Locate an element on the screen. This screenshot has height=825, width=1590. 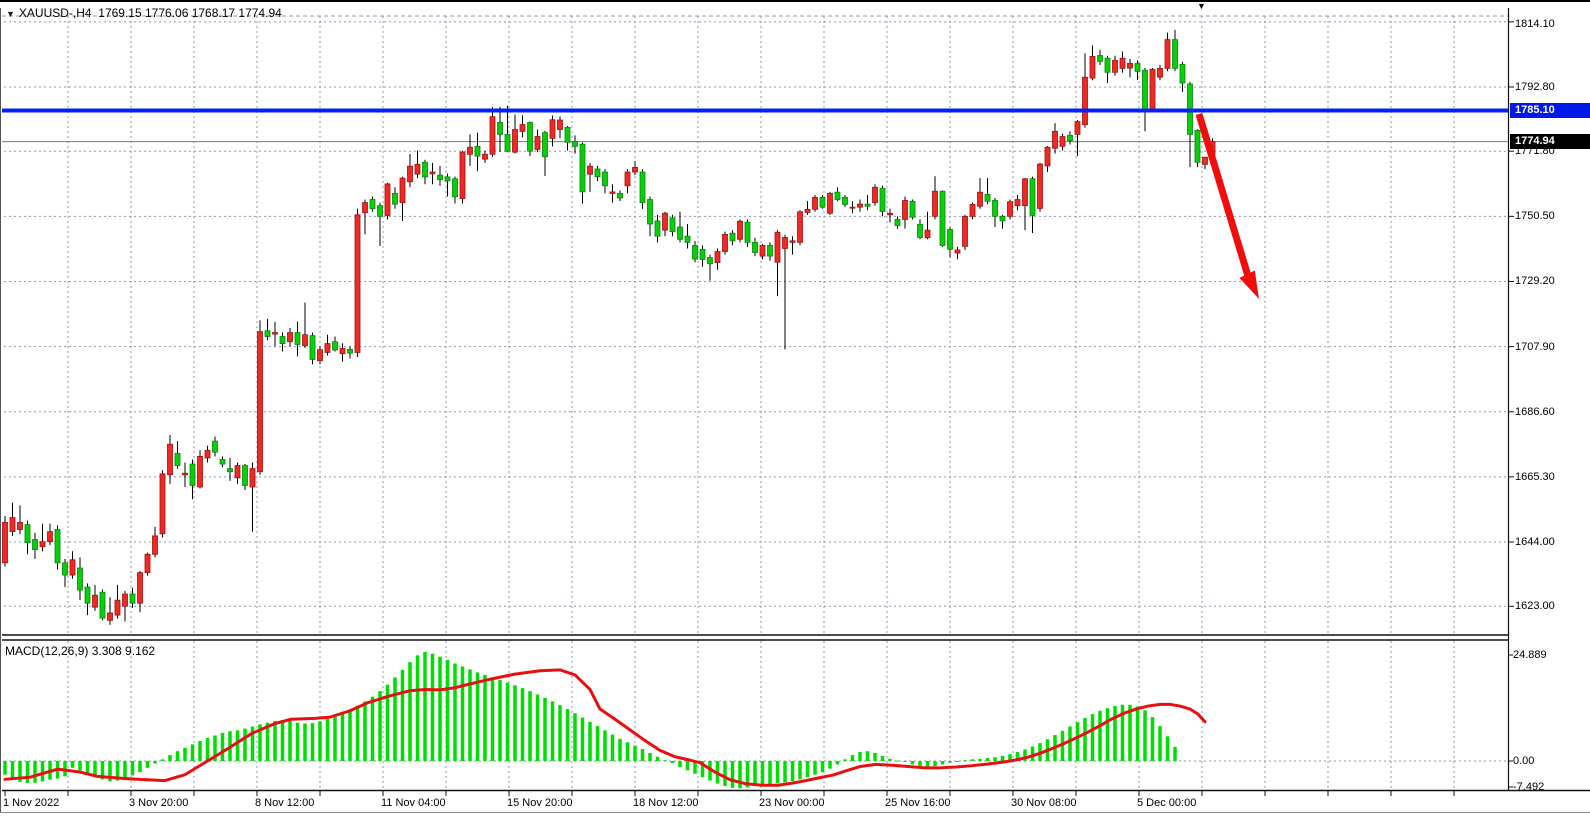
price-axis-label: 1686.60 is located at coordinates (1535, 411).